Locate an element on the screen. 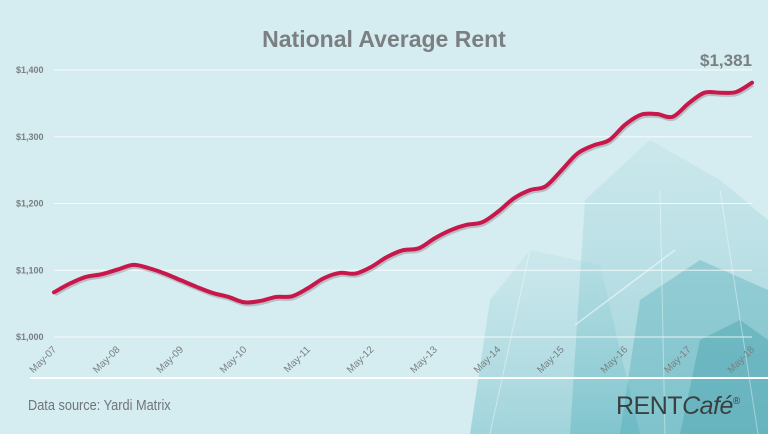  data-source: Data source: Yardi Matrix is located at coordinates (99, 405).